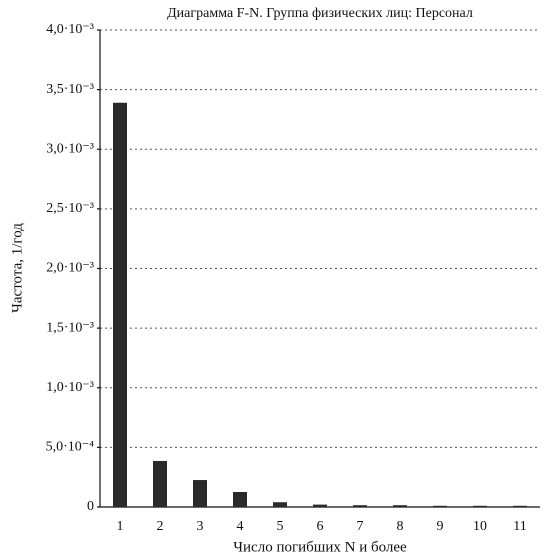 Image resolution: width=550 pixels, height=558 pixels. What do you see at coordinates (440, 526) in the screenshot?
I see `x-tick-label: 9` at bounding box center [440, 526].